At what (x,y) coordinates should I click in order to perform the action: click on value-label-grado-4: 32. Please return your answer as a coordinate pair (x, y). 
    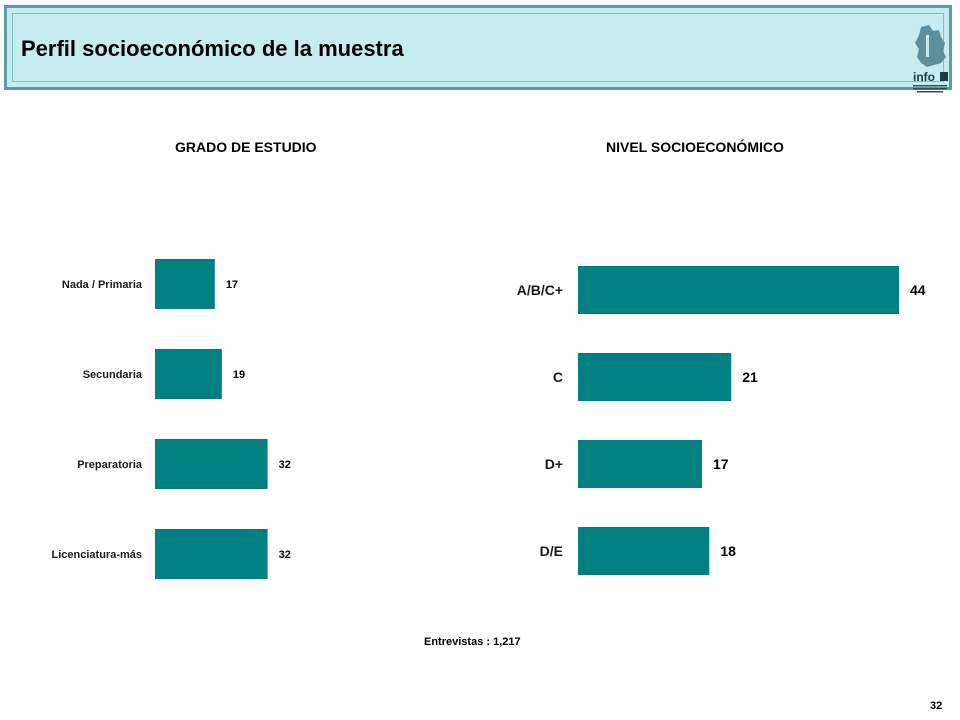
    Looking at the image, I should click on (285, 555).